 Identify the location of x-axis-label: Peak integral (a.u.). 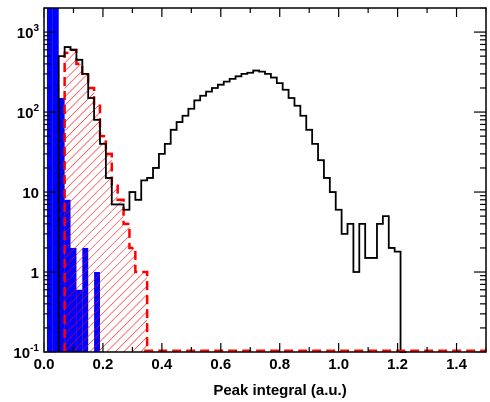
(279, 390).